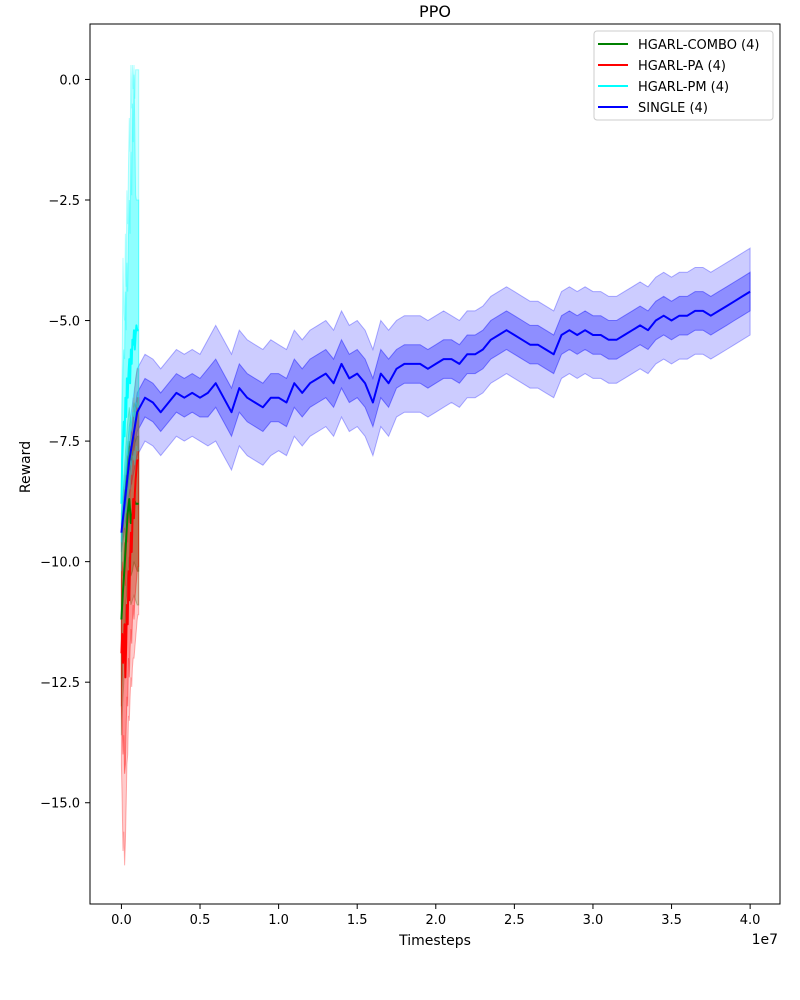 This screenshot has height=1000, width=800. What do you see at coordinates (64, 322) in the screenshot?
I see `y-tick-label: −5.0` at bounding box center [64, 322].